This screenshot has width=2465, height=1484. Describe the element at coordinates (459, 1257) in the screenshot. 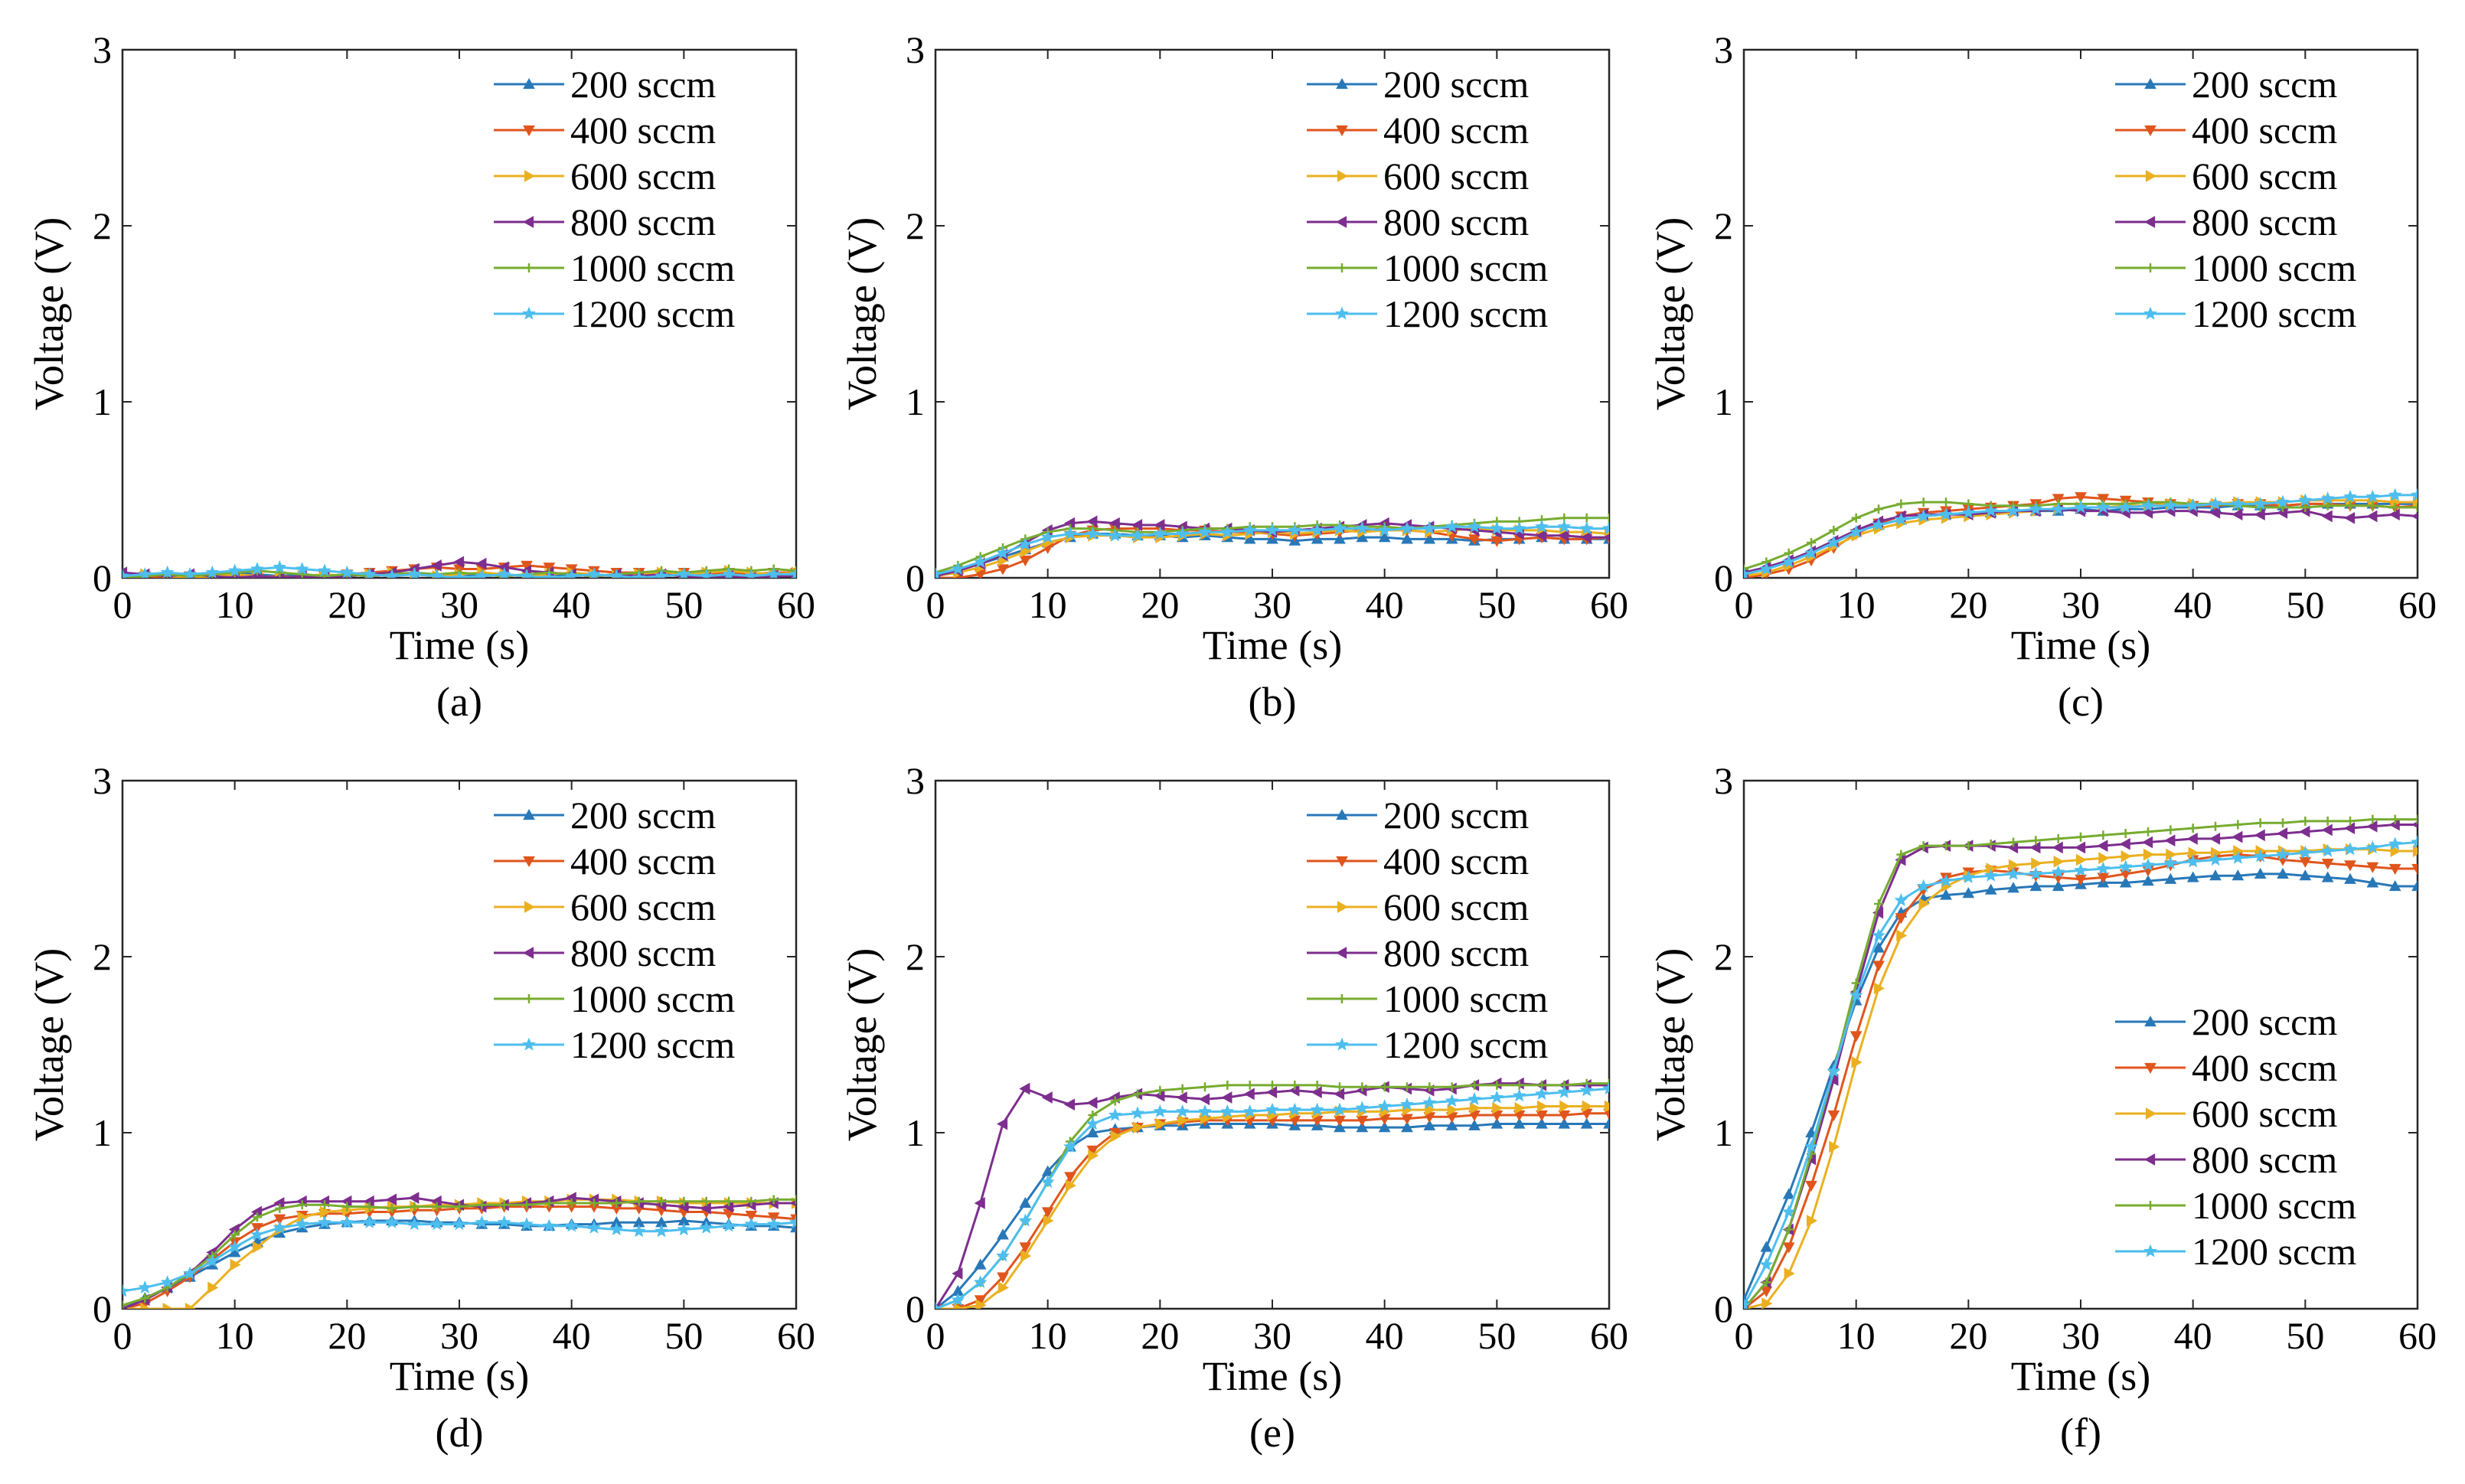

I see `series-line-1200-sccm` at that location.